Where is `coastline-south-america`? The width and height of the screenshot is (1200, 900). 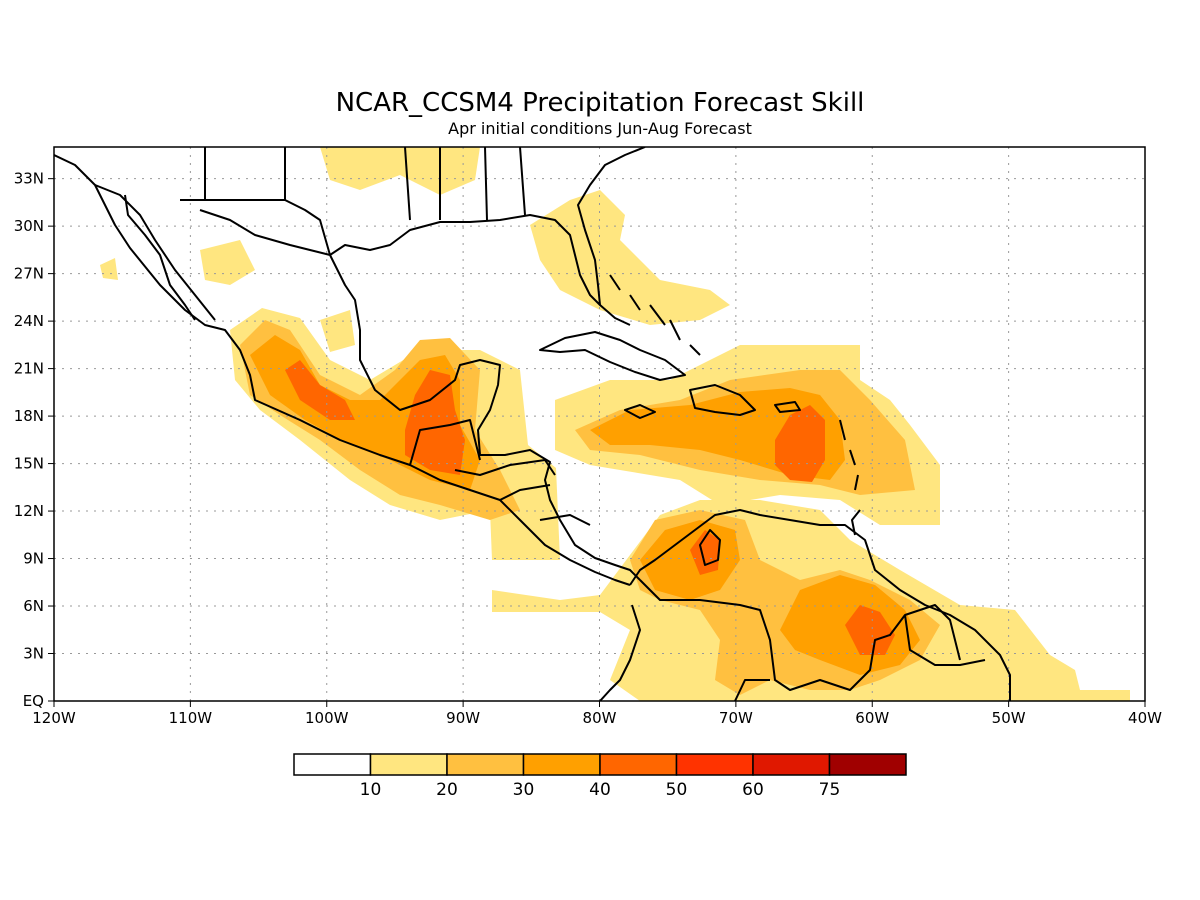 coastline-south-america is located at coordinates (805, 605).